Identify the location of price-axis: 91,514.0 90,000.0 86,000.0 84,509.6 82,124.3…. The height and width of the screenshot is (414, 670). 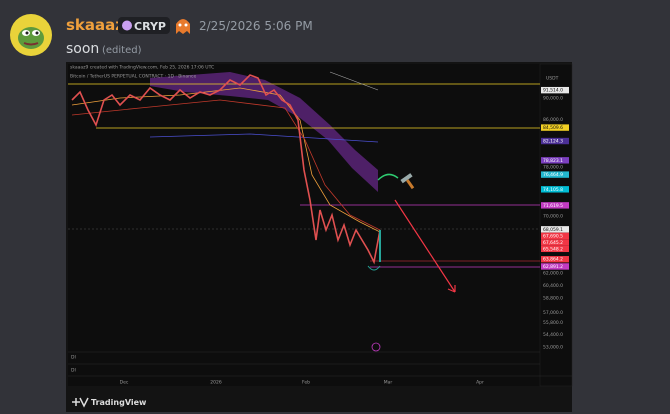
(555, 218).